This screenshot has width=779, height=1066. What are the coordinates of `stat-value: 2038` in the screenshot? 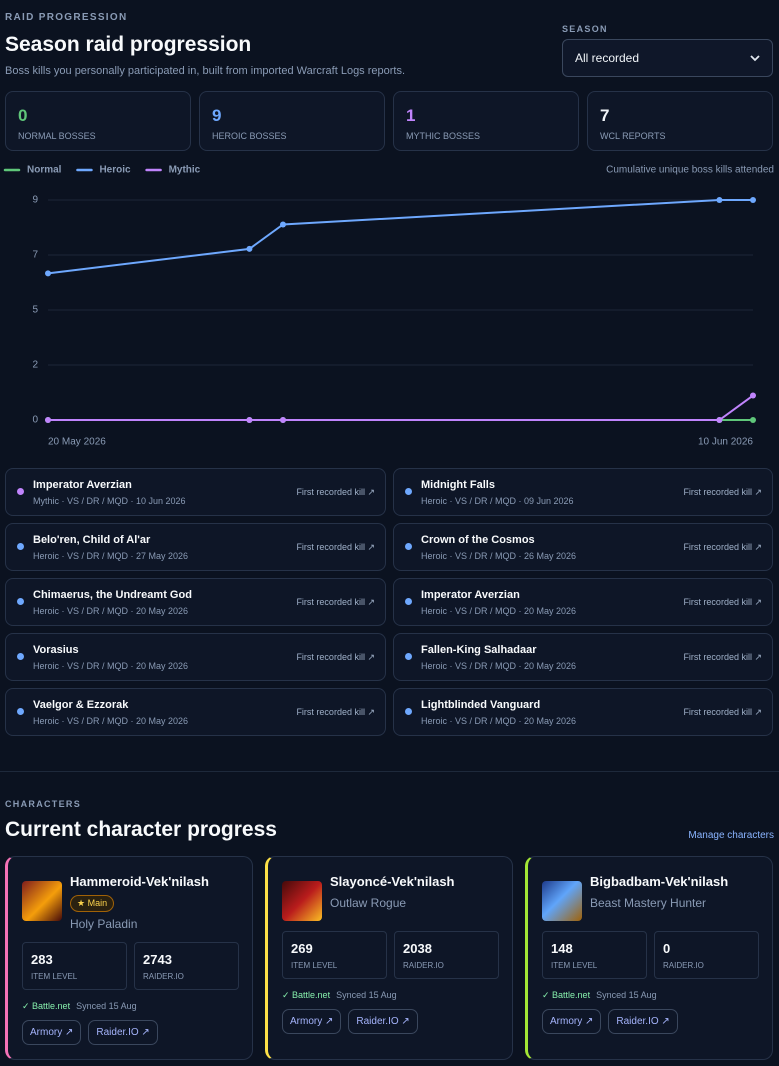 It's located at (417, 948).